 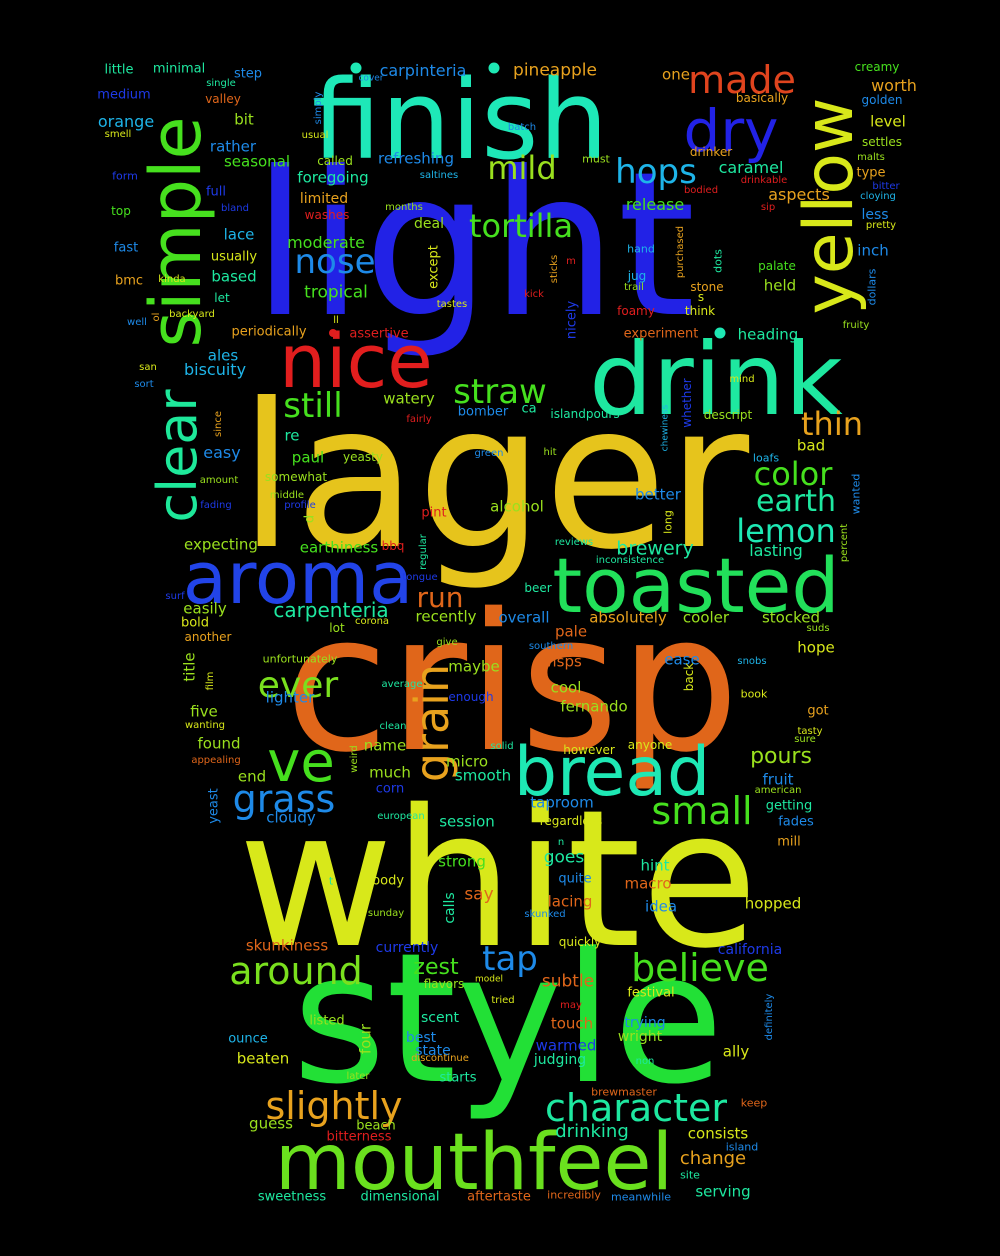 What do you see at coordinates (216, 505) in the screenshot?
I see `word-fading: fading` at bounding box center [216, 505].